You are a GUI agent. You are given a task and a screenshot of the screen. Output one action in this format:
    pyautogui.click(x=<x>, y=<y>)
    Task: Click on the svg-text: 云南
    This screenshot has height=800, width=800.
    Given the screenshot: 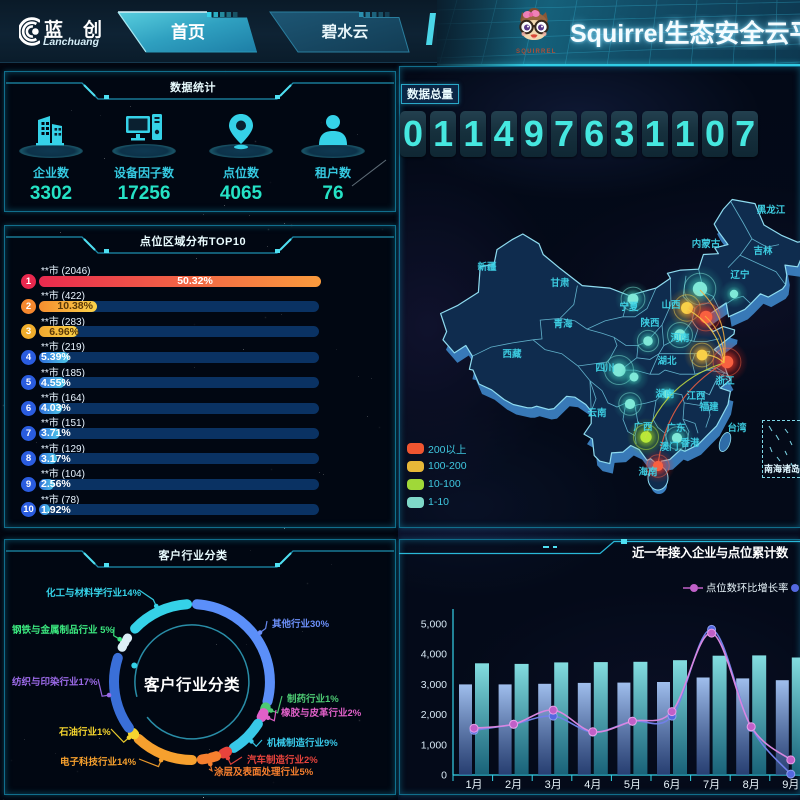 What is the action you would take?
    pyautogui.click(x=597, y=413)
    